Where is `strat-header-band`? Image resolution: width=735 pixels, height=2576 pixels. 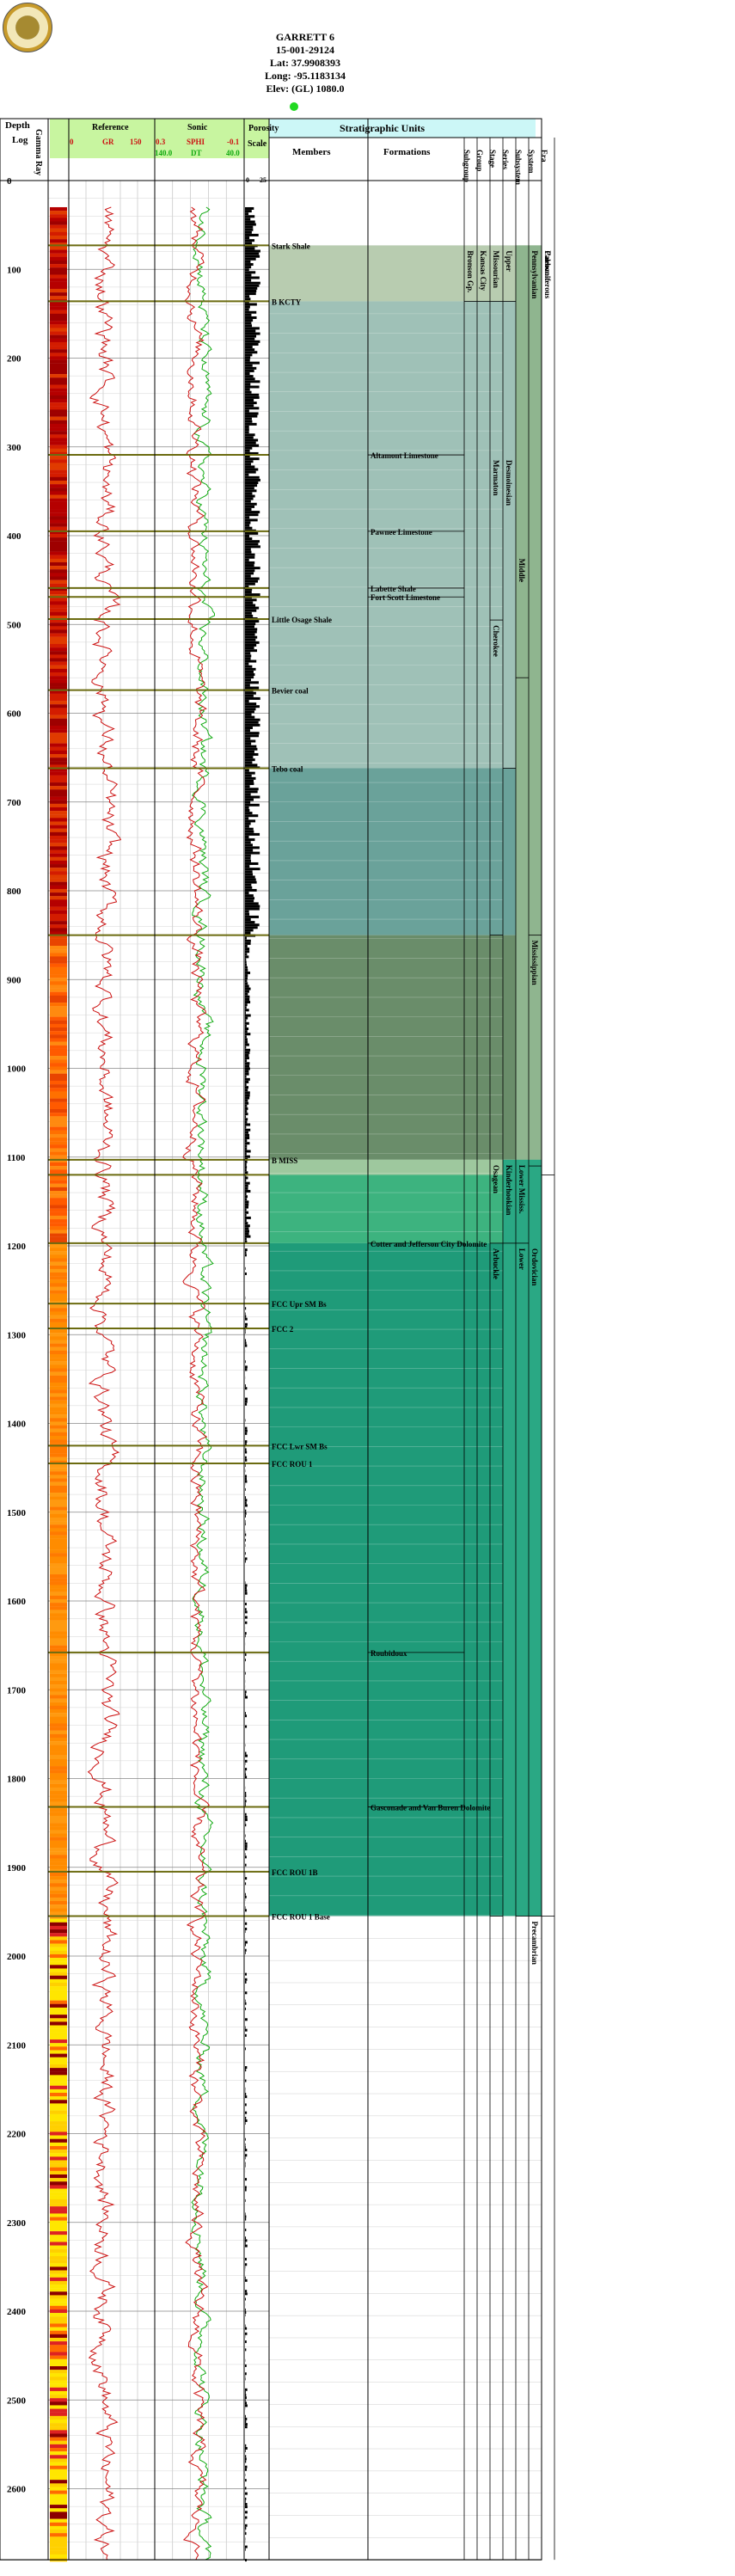
strat-header-band is located at coordinates (402, 128).